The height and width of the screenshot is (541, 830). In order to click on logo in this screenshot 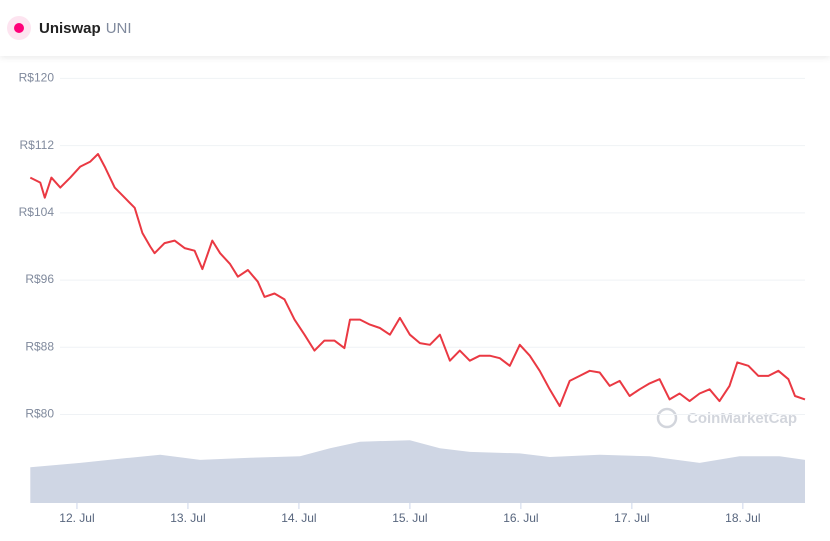, I will do `click(19, 28)`.